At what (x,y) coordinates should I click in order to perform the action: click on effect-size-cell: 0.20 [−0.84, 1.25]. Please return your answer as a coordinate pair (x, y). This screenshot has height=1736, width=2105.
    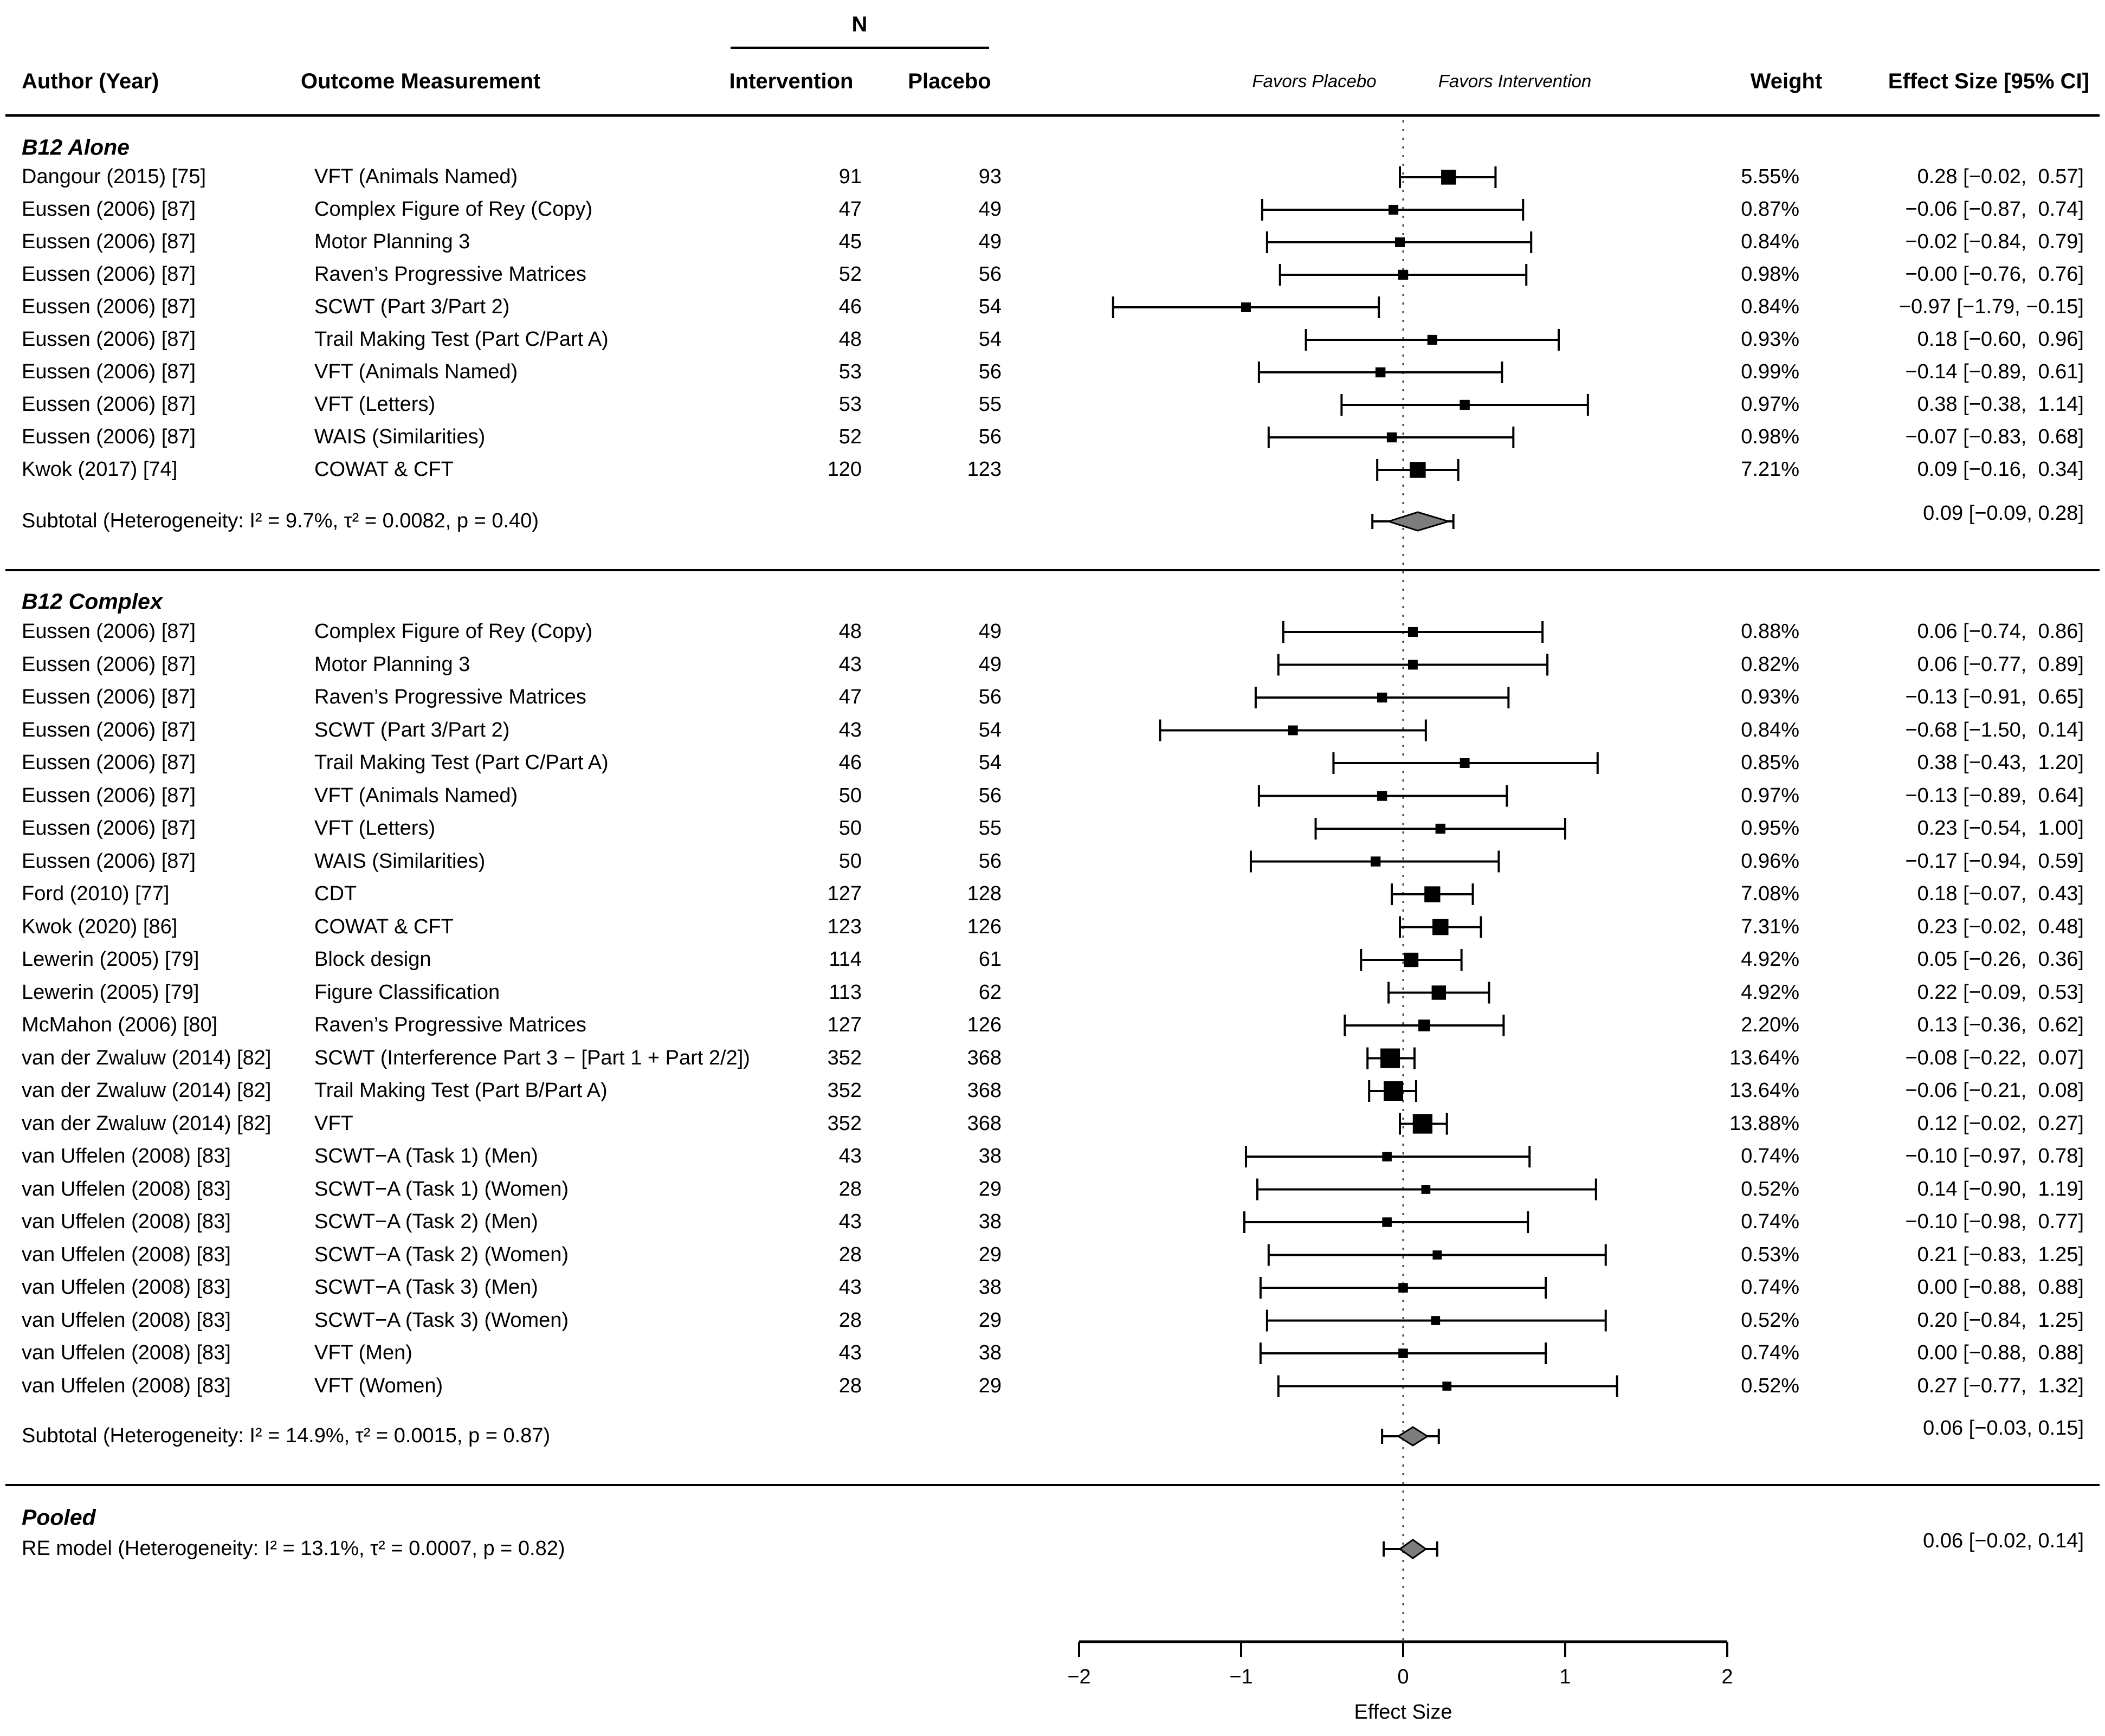
    Looking at the image, I should click on (2000, 1320).